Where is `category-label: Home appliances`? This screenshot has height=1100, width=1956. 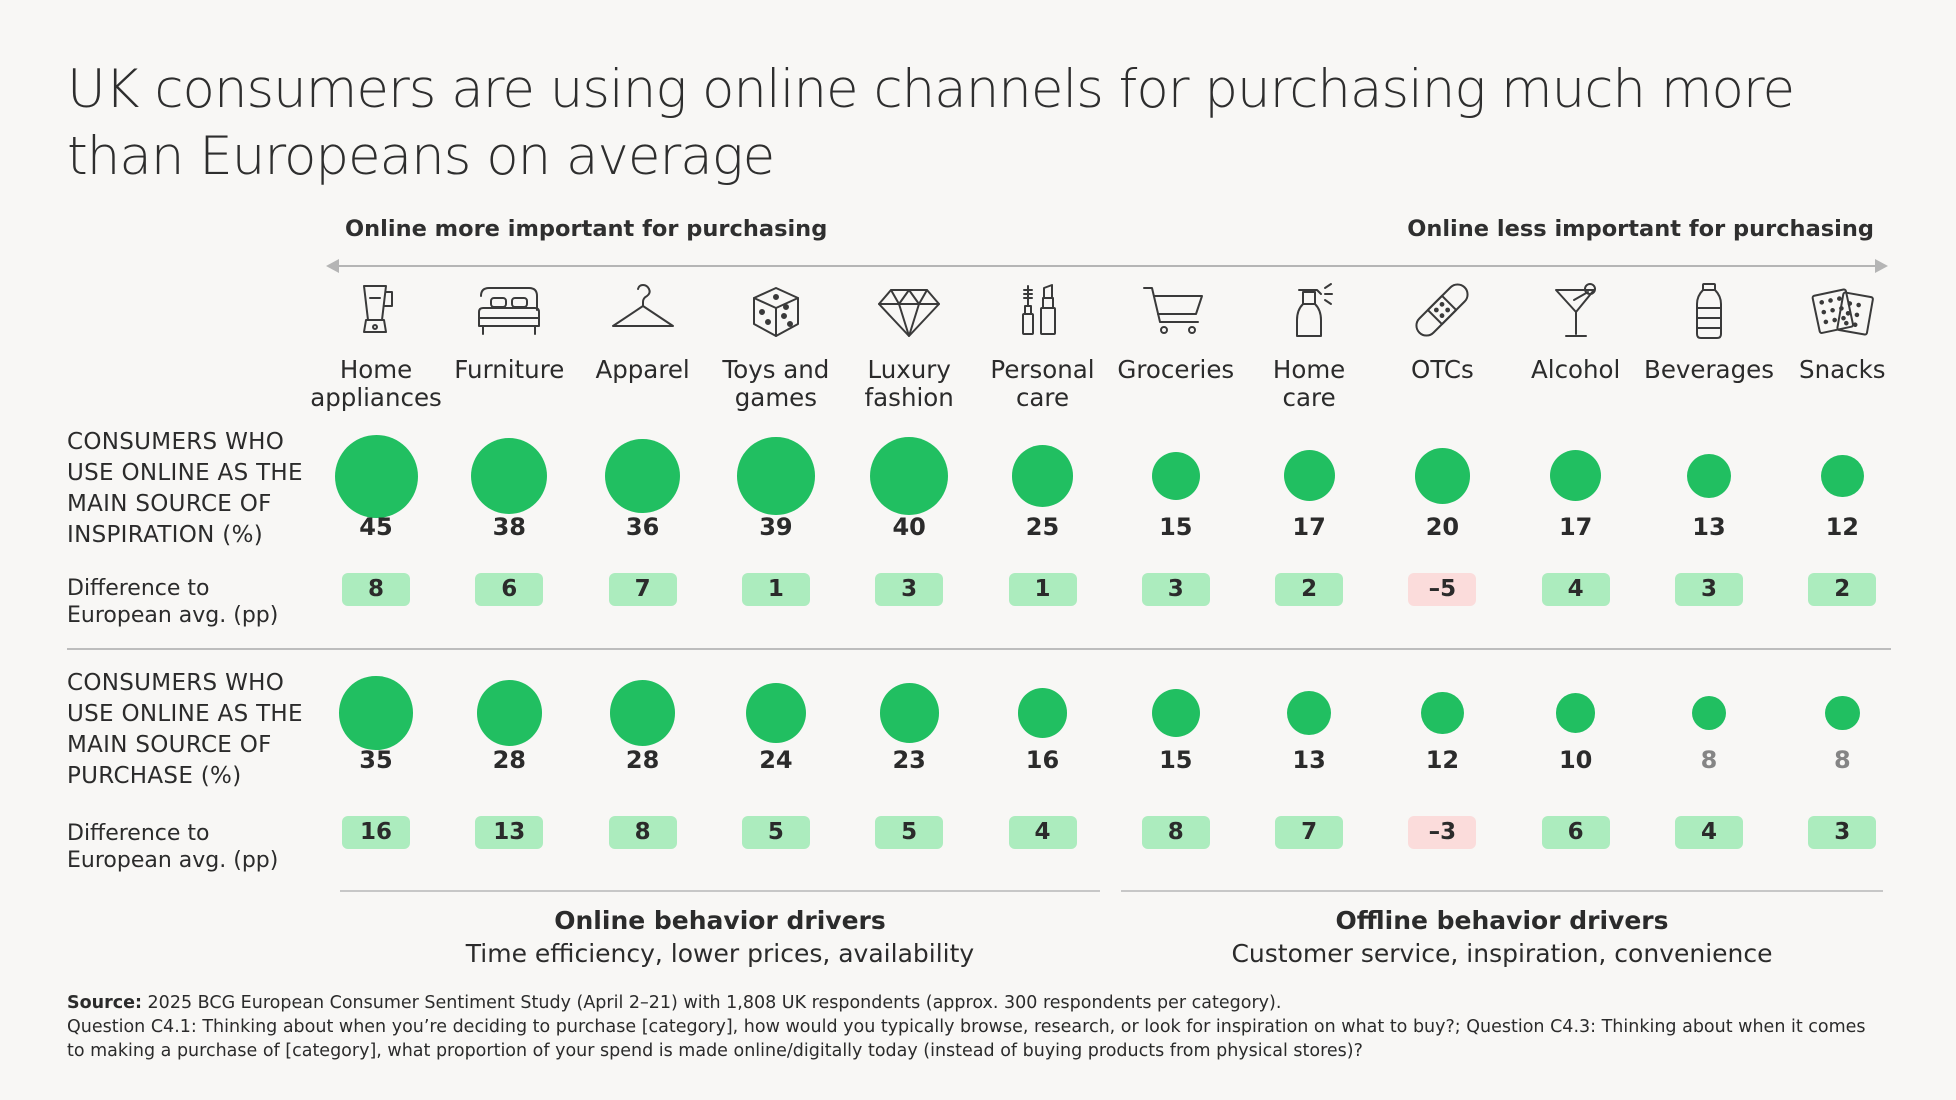
category-label: Home appliances is located at coordinates (376, 384).